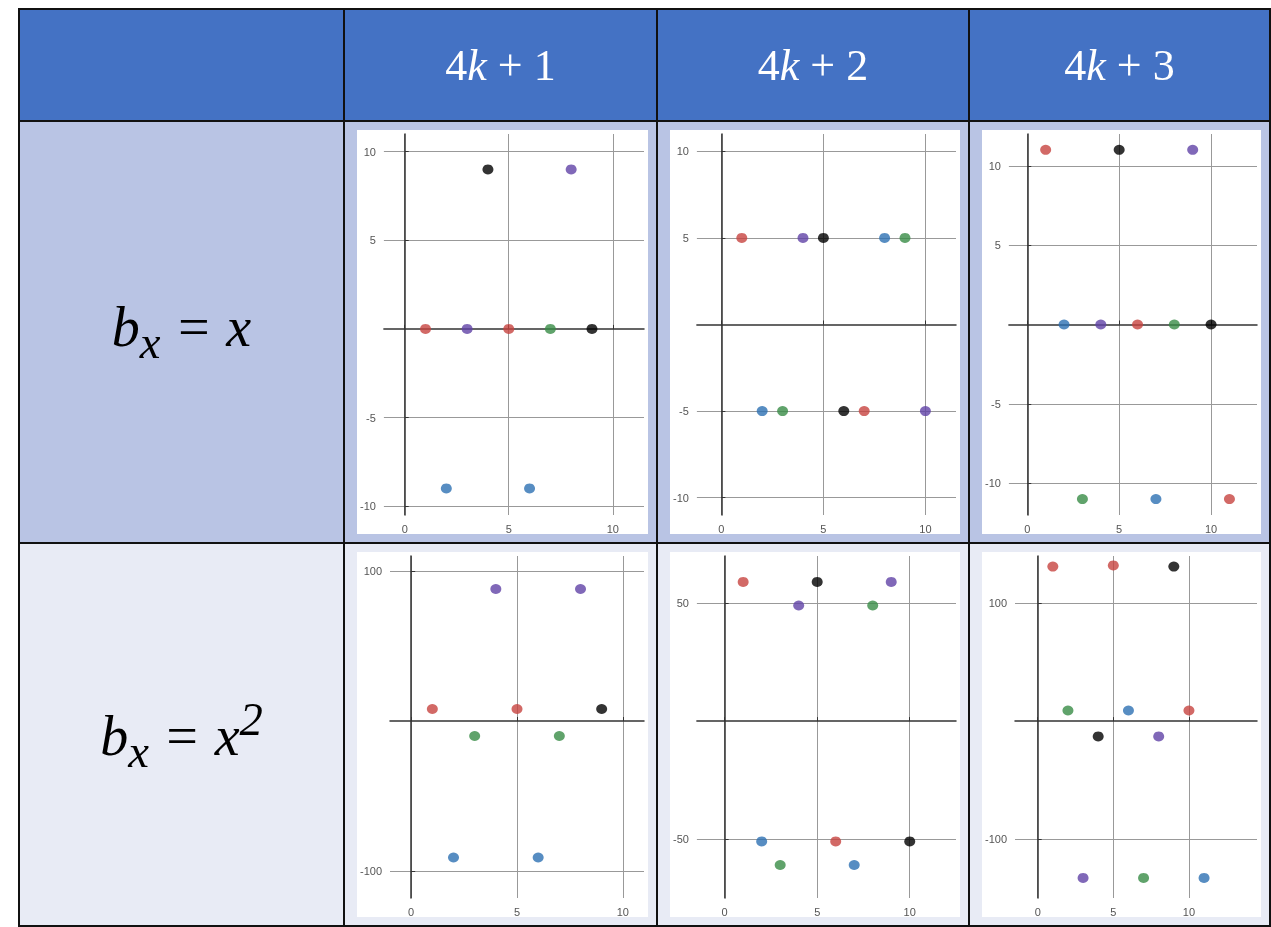 This screenshot has width=1271, height=927. Describe the element at coordinates (181, 734) in the screenshot. I see `y-axis-title: b$_{x}$ = x$^{2}$` at that location.